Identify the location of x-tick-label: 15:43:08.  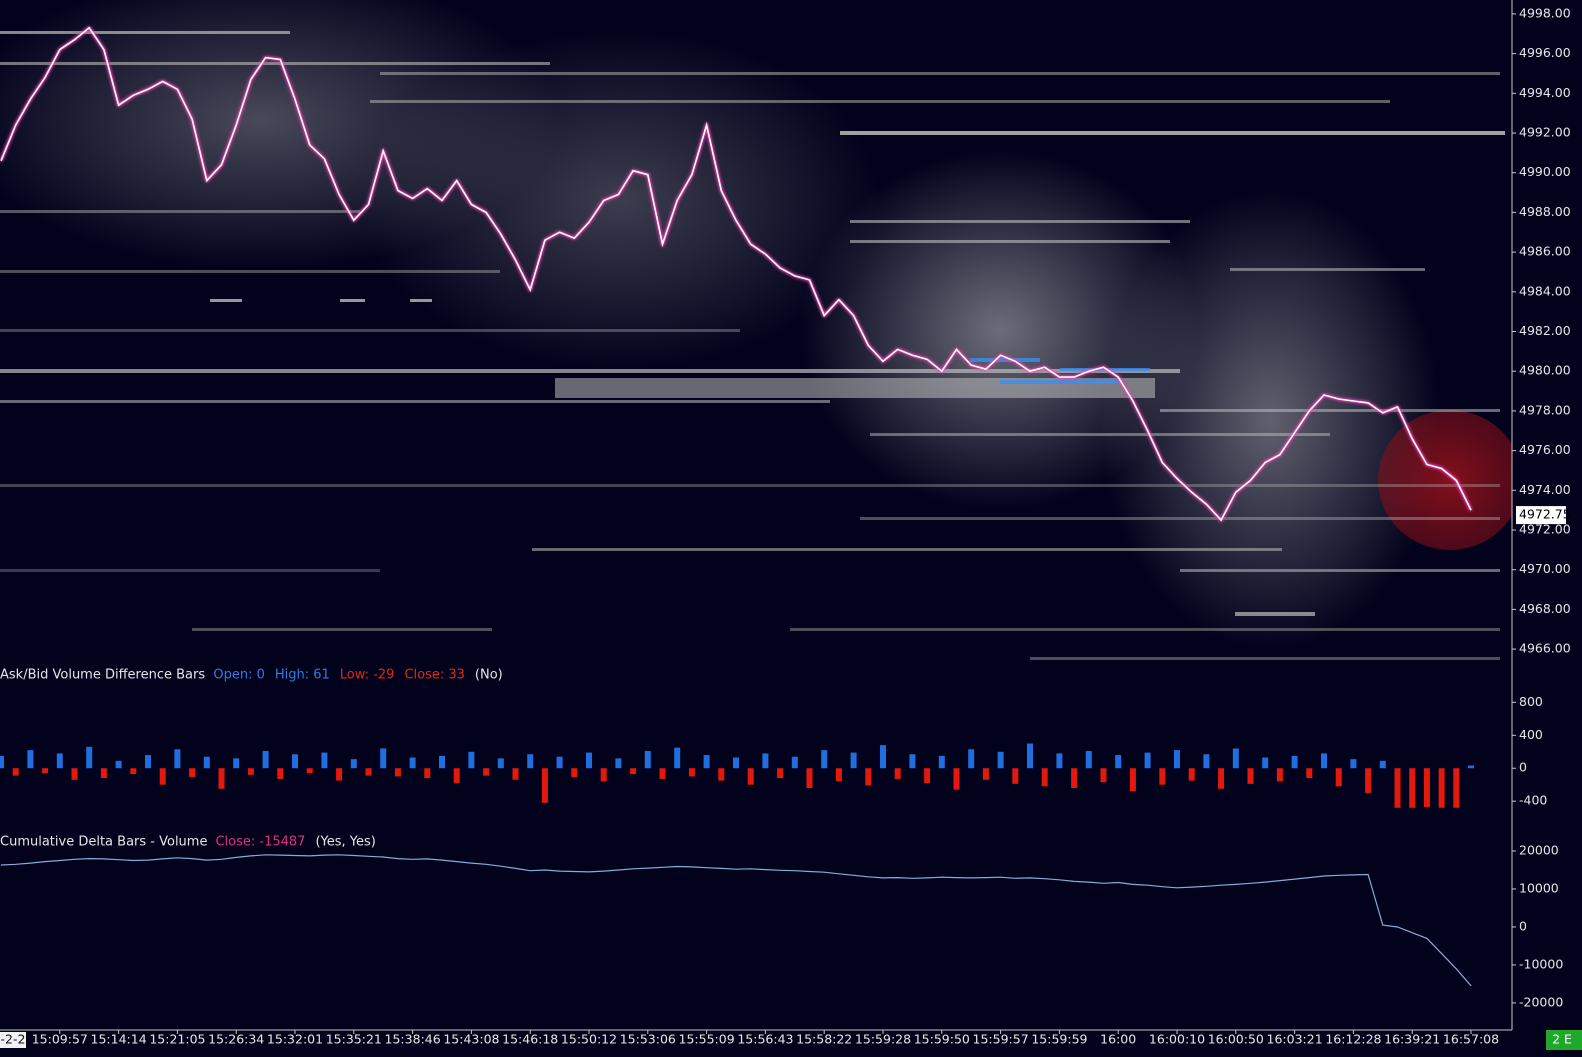
(471, 1039).